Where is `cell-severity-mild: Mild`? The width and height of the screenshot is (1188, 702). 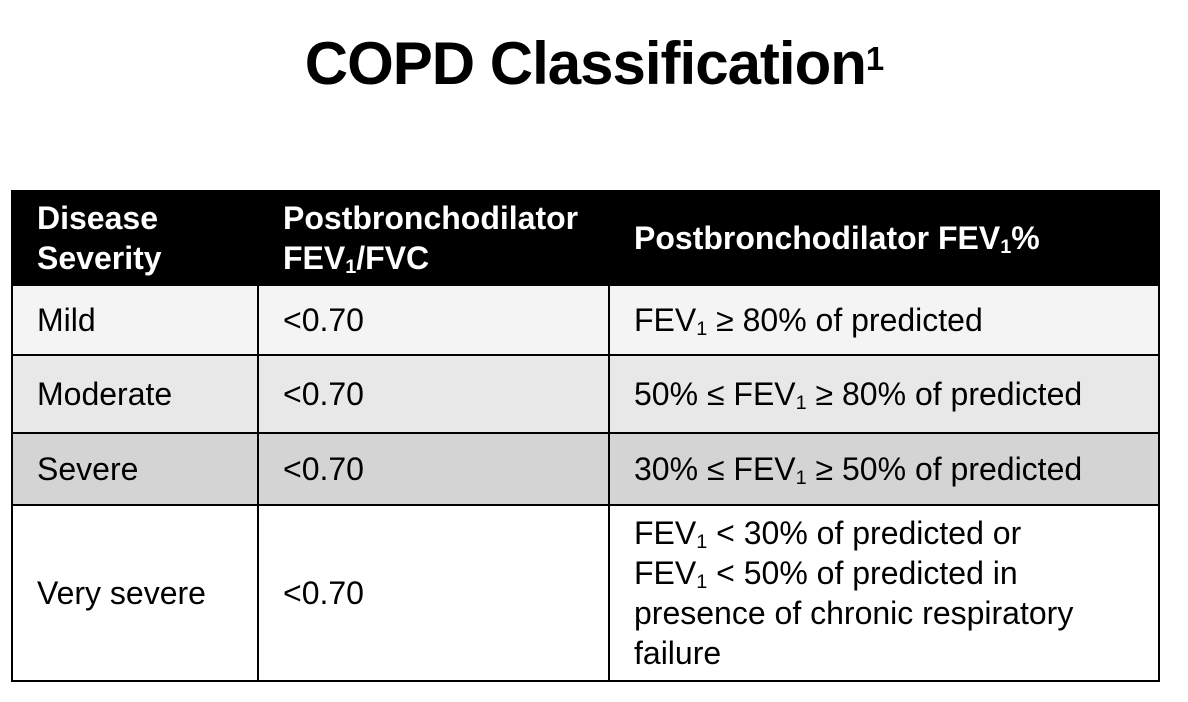
cell-severity-mild: Mild is located at coordinates (135, 320).